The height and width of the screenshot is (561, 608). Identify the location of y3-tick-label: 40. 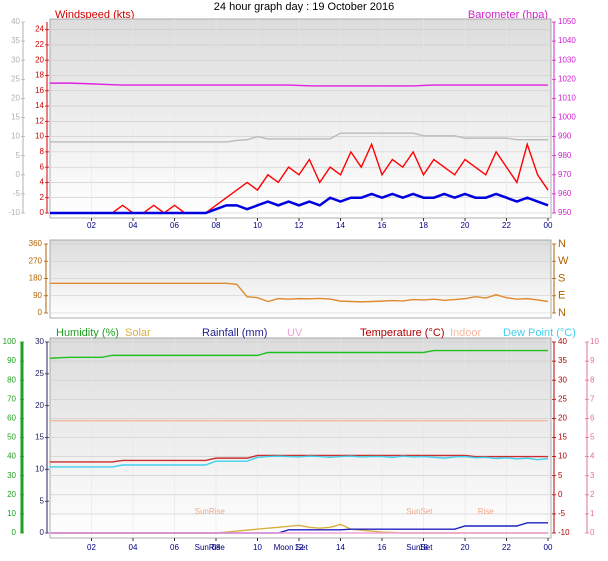
(15, 21).